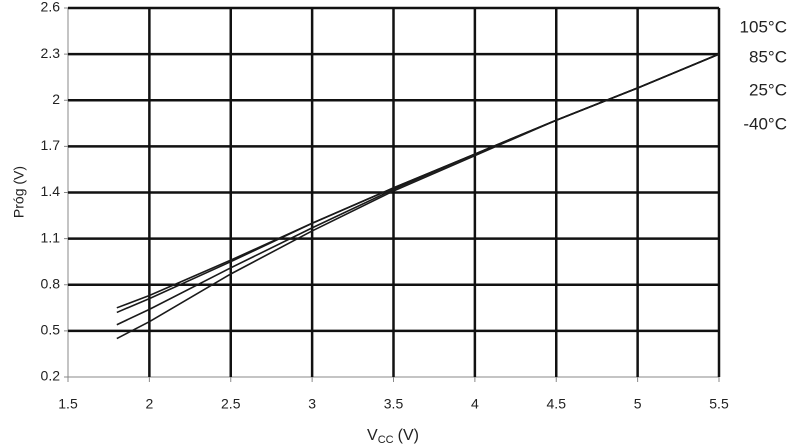 This screenshot has width=789, height=447. What do you see at coordinates (768, 89) in the screenshot?
I see `legend-label: 25°C` at bounding box center [768, 89].